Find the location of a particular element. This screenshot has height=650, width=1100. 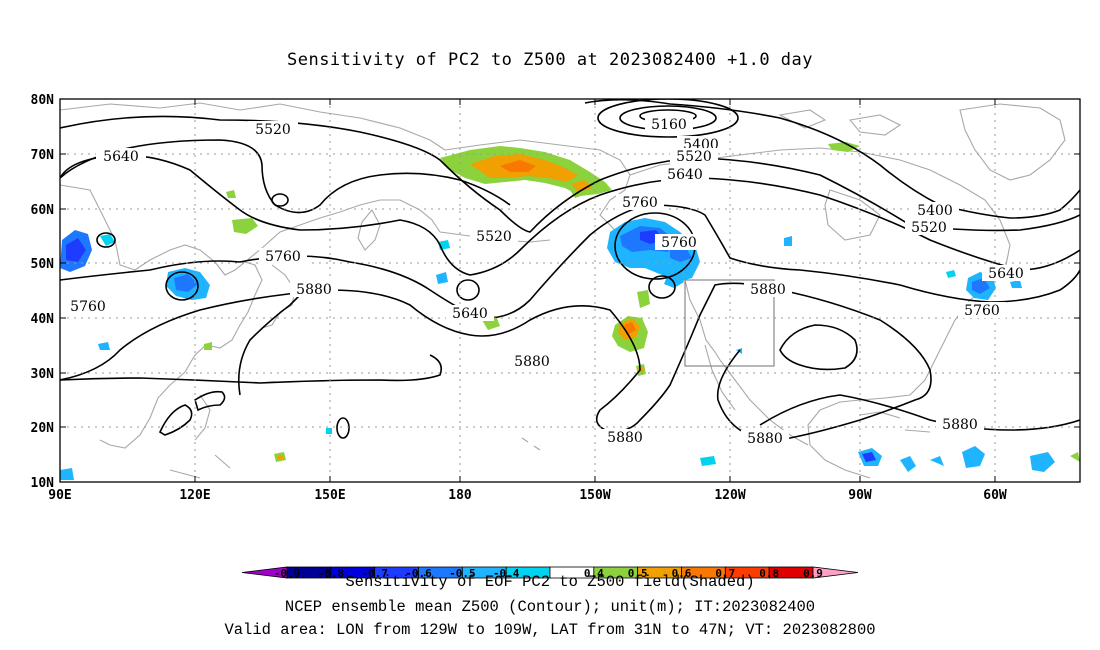

lon-label: 120E is located at coordinates (194, 495).